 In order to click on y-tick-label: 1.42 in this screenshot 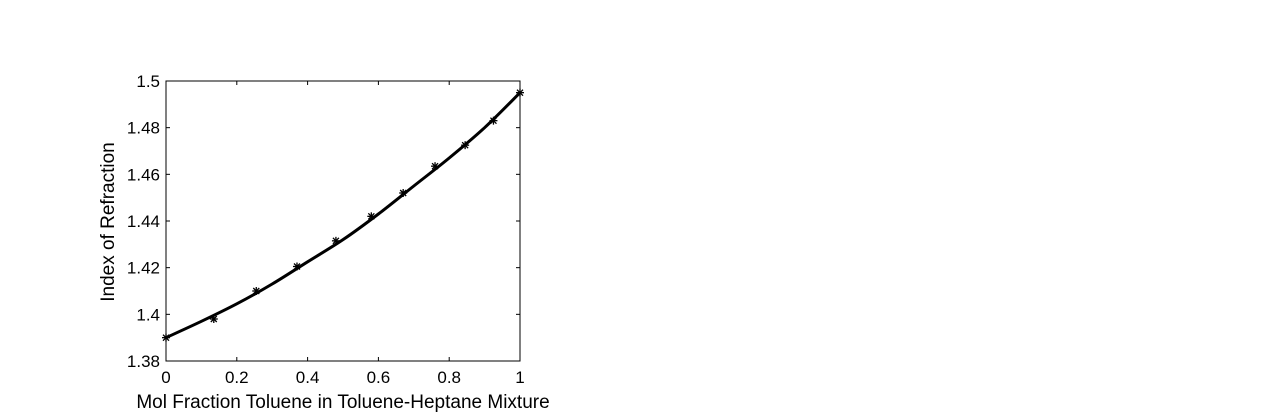, I will do `click(143, 268)`.